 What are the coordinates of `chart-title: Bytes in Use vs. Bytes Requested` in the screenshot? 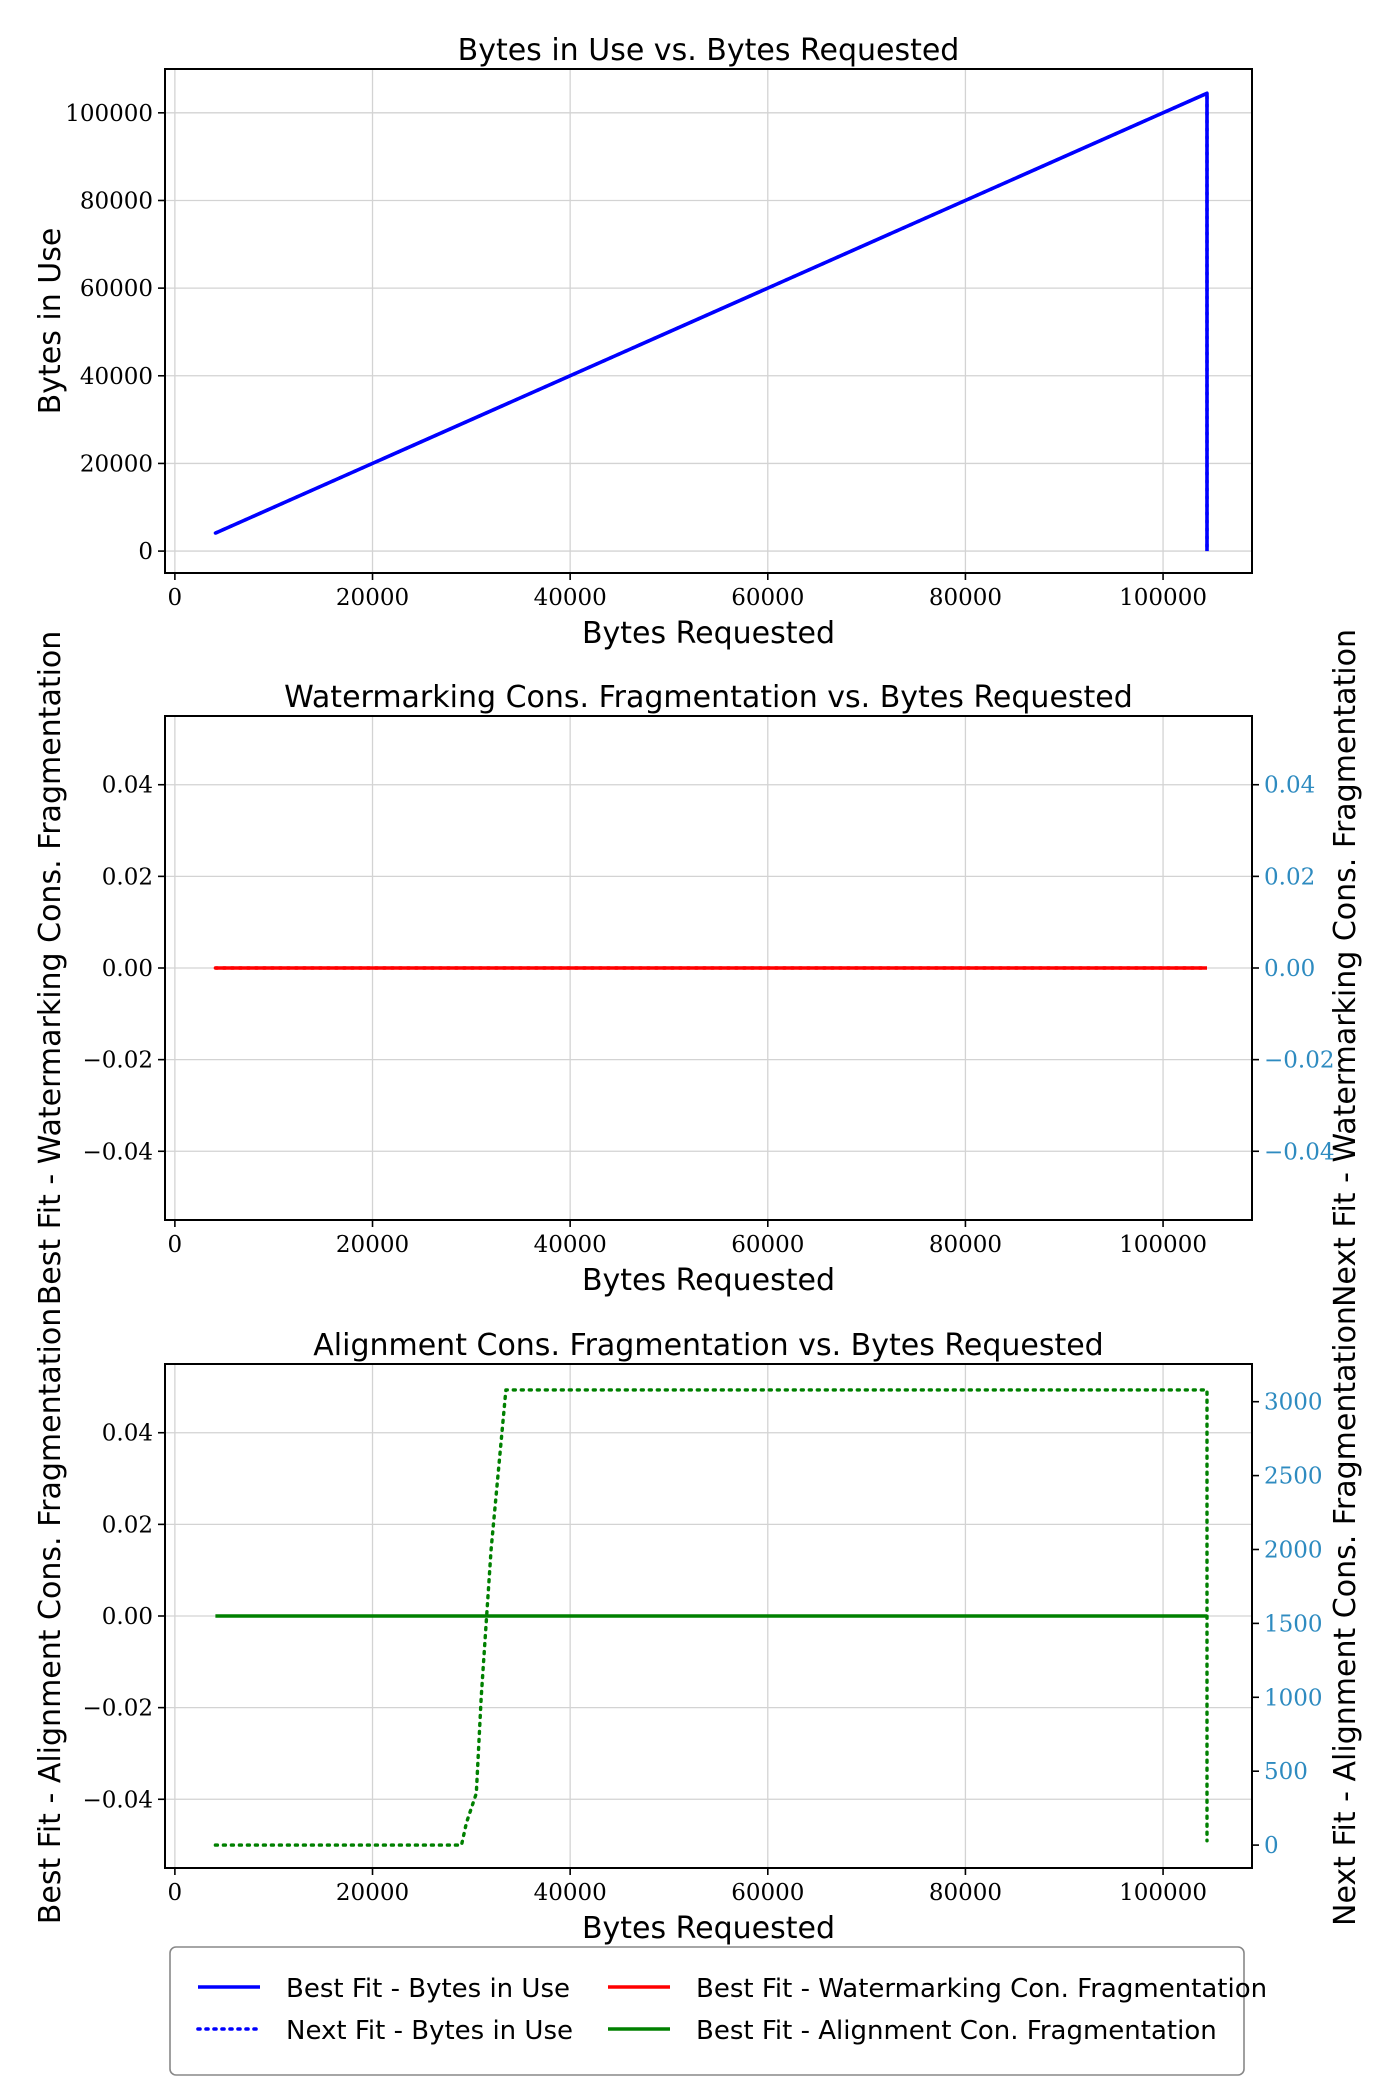 It's located at (709, 50).